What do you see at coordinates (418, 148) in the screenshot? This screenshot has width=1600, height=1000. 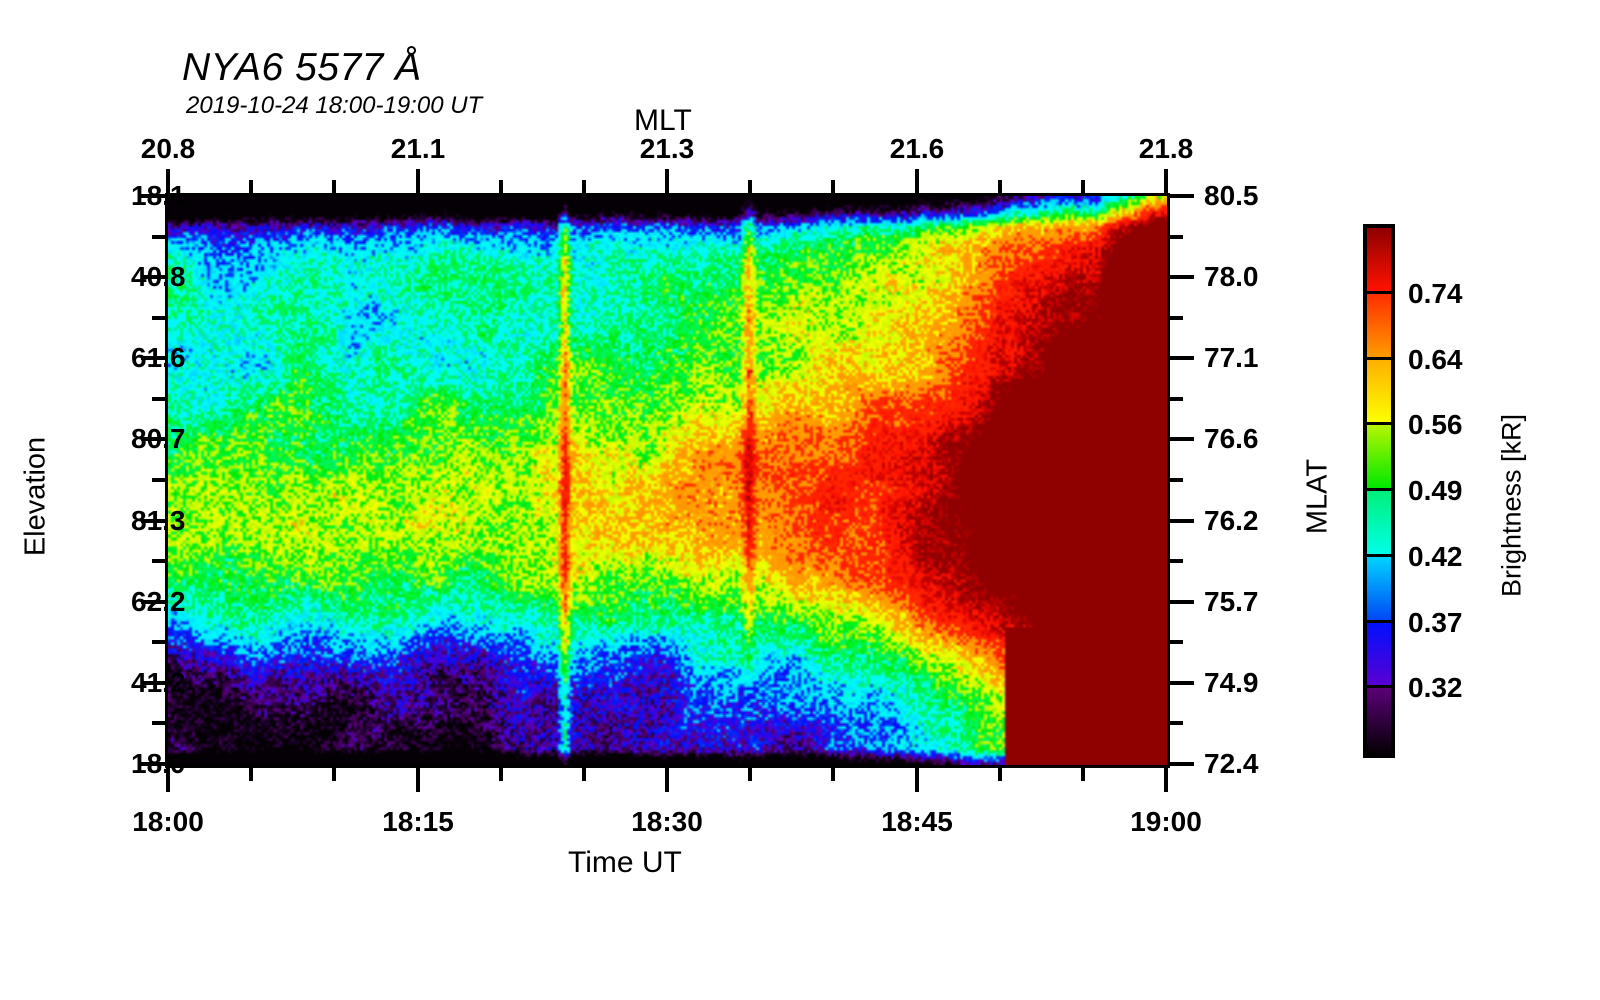 I see `tick-label-mlt-1: 21.1` at bounding box center [418, 148].